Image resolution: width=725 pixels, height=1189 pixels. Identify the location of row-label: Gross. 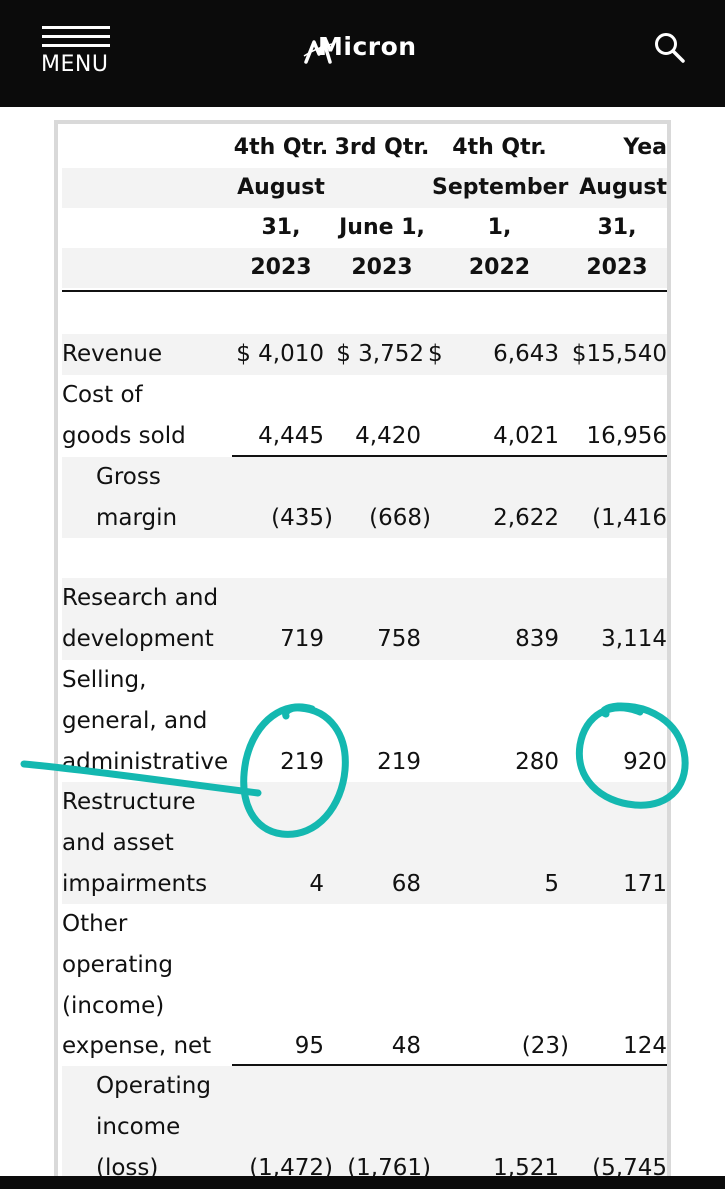
(128, 477).